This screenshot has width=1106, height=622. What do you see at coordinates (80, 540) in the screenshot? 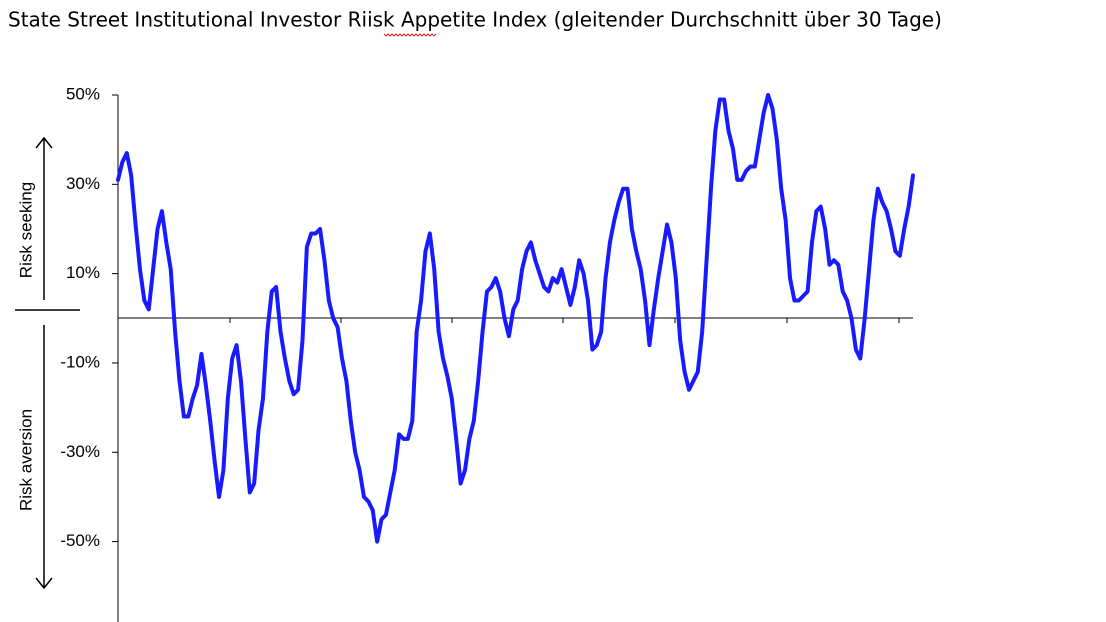
I see `y-tick-label: -50%` at bounding box center [80, 540].